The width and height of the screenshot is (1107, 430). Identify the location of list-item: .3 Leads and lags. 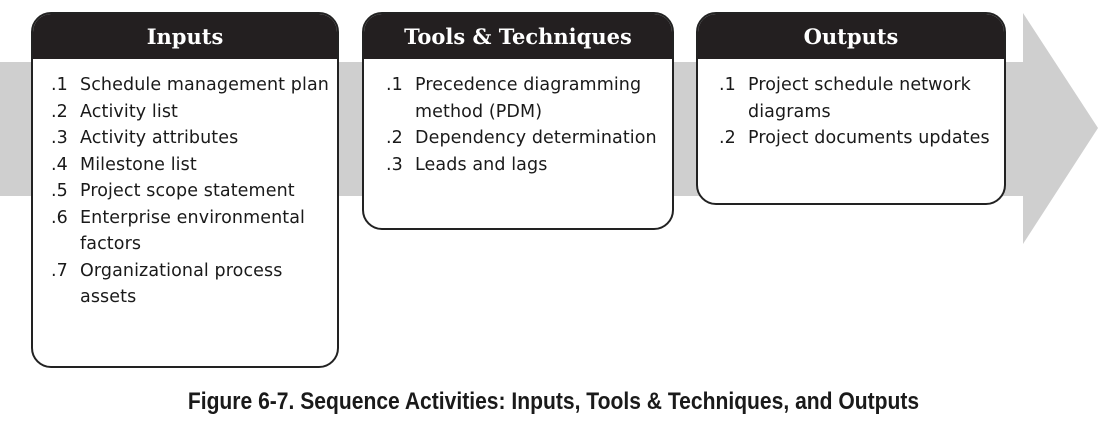
(529, 165).